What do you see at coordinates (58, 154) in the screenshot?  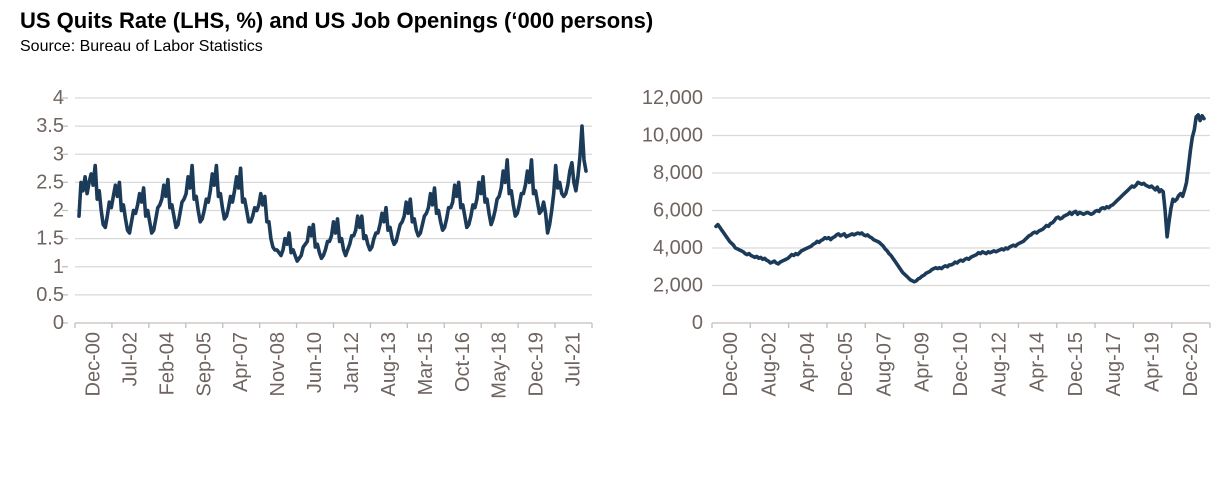 I see `y-tick-label: 3` at bounding box center [58, 154].